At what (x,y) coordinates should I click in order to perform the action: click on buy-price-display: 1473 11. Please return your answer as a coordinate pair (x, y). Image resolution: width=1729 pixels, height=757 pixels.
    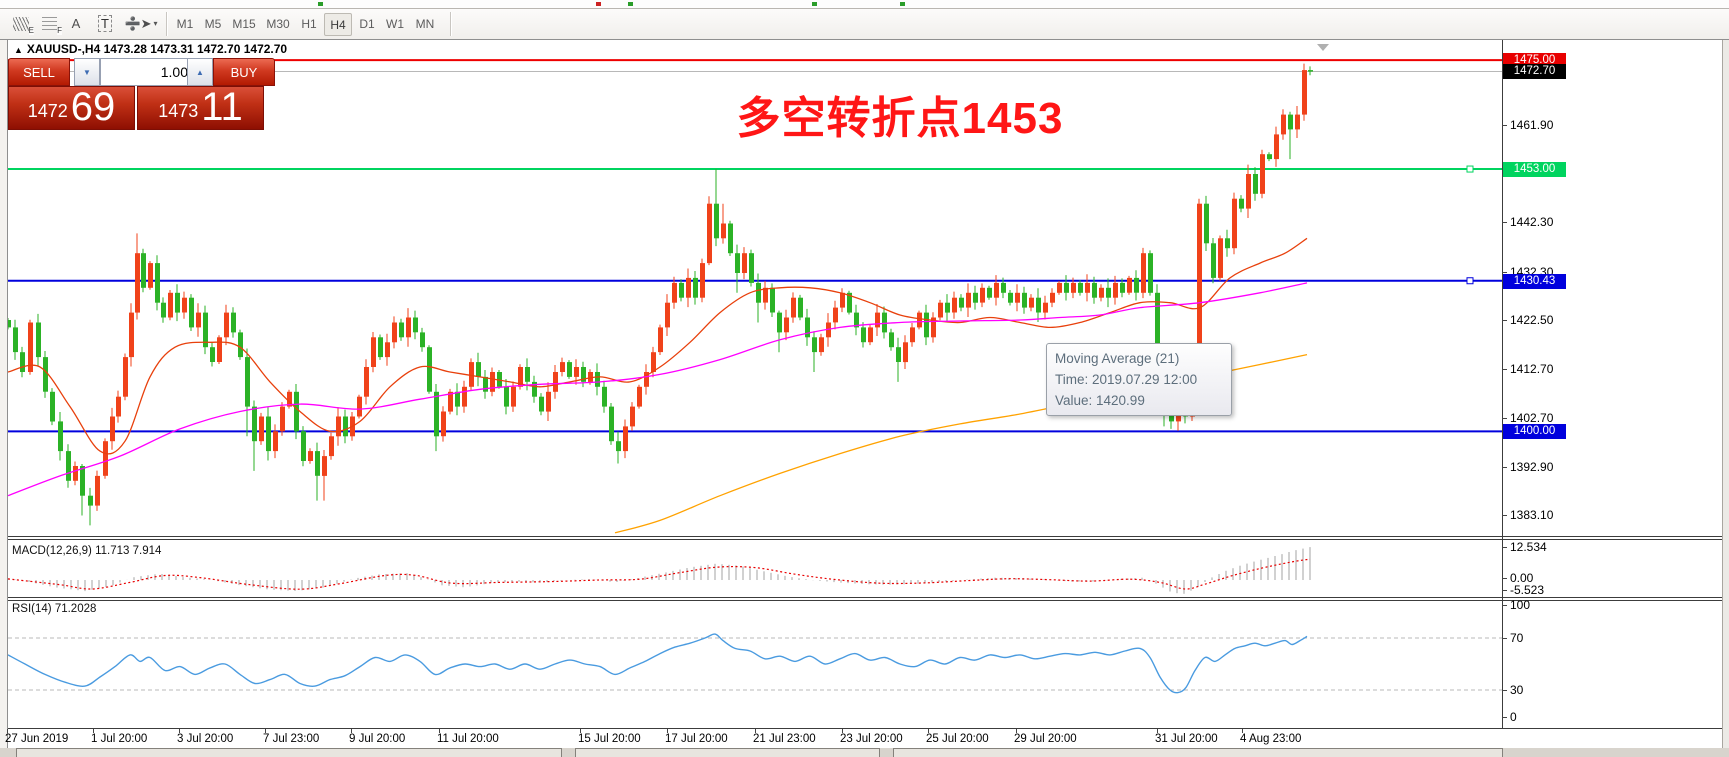
    Looking at the image, I should click on (200, 108).